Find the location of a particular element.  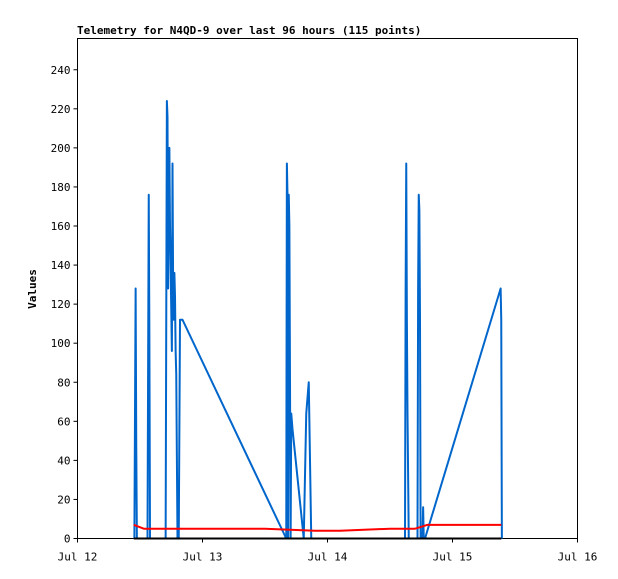

y-tick-label: 40 is located at coordinates (63, 460).